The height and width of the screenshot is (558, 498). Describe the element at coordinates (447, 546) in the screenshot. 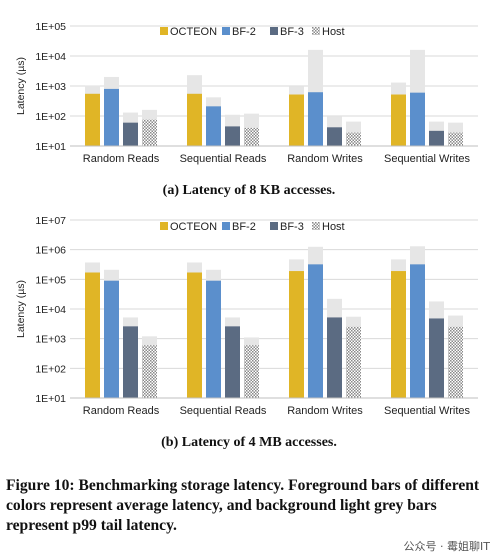

I see `watermark: 公众号 · 霉姐聊IT` at that location.